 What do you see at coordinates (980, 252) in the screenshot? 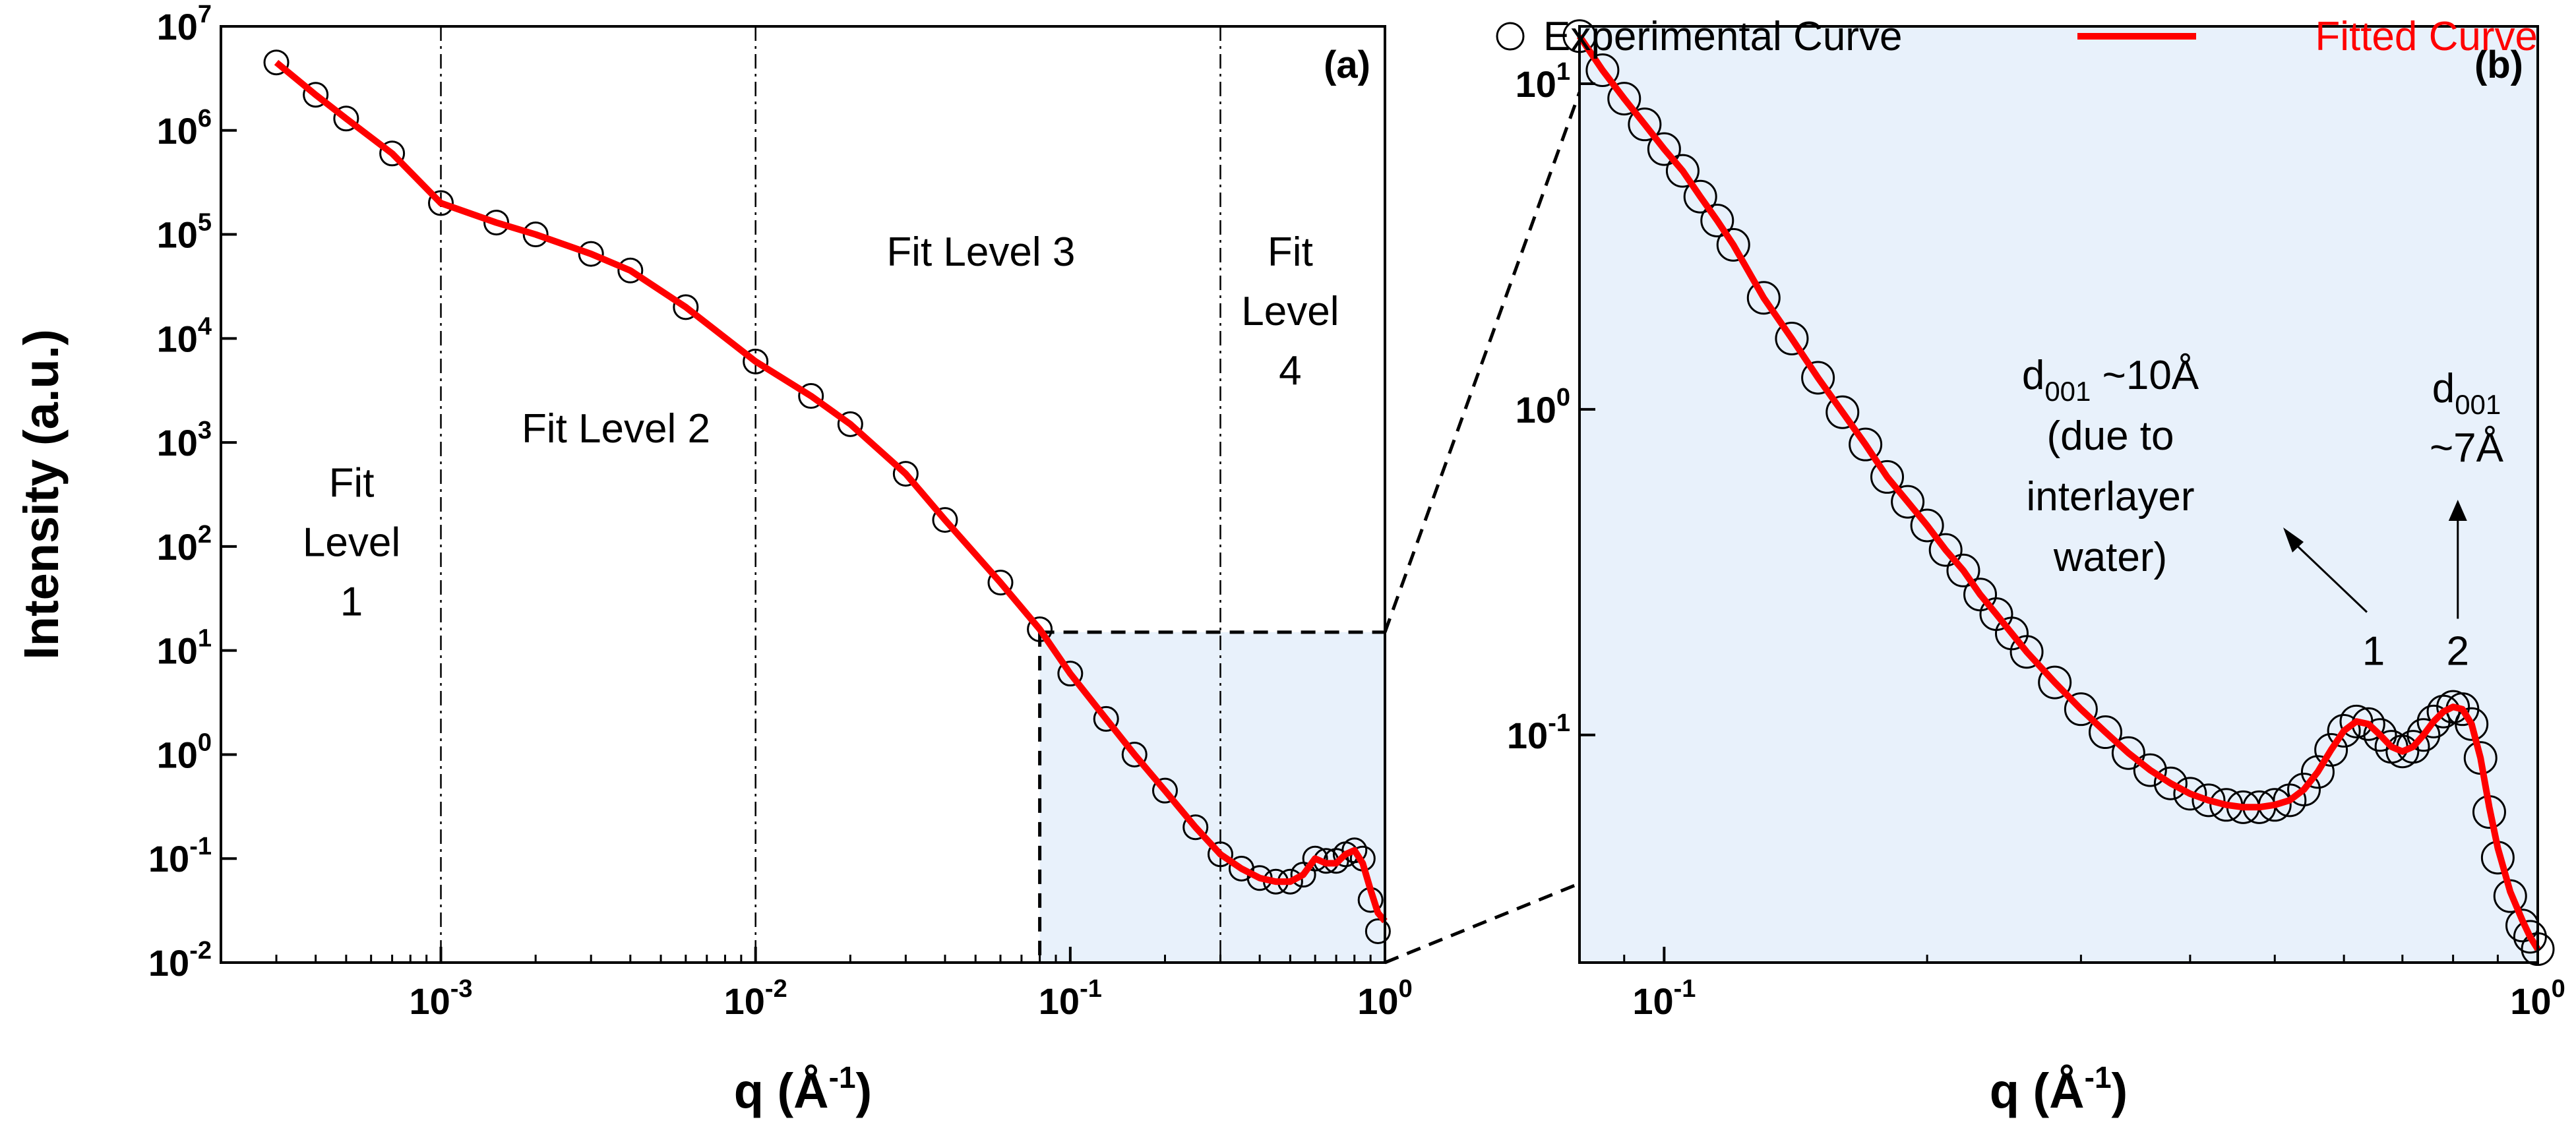
I see `fit-level-label: Fit Level 3` at bounding box center [980, 252].